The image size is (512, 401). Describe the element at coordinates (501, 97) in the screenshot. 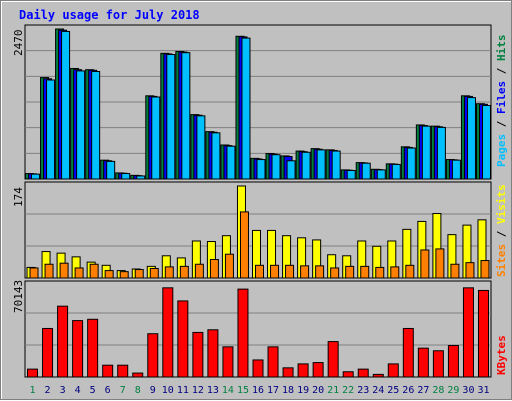

I see `panel-1-legend-part: Files` at that location.